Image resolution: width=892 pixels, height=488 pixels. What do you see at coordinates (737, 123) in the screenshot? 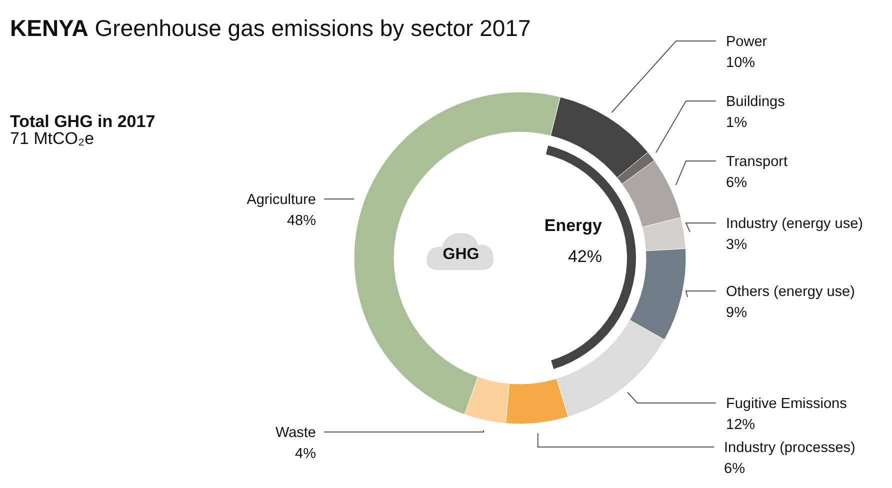
I see `data-label: 1%` at bounding box center [737, 123].